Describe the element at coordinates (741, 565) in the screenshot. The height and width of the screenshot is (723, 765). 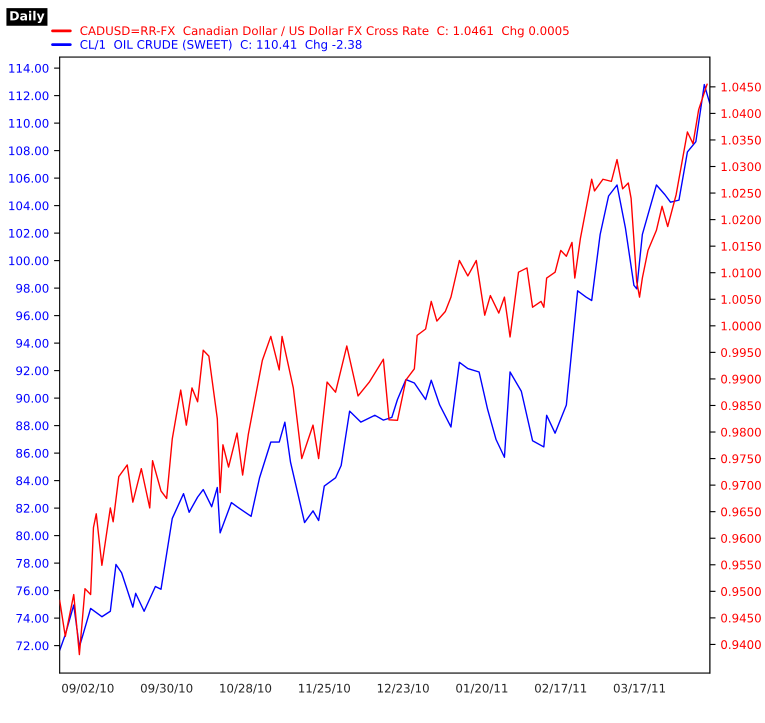
I see `y2-tick-label: 0.9550` at that location.